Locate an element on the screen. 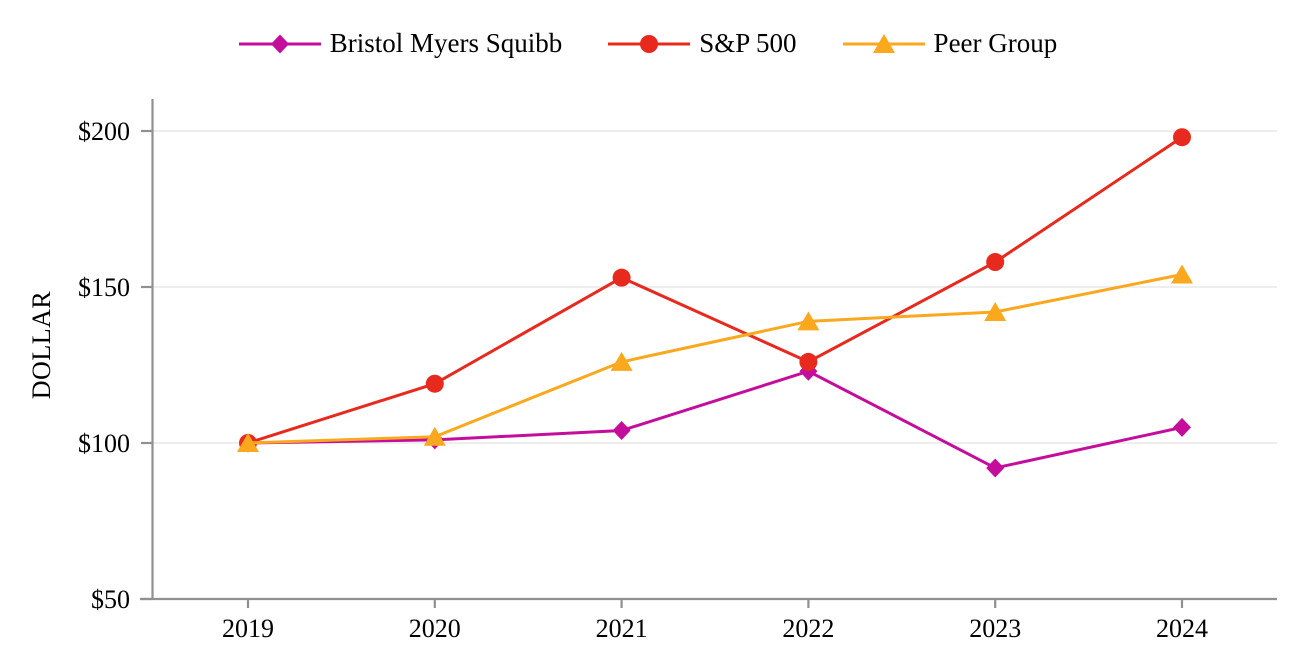 This screenshot has height=671, width=1296. legend-item-bristol-myers-squibb: Bristol Myers Squibb is located at coordinates (400, 43).